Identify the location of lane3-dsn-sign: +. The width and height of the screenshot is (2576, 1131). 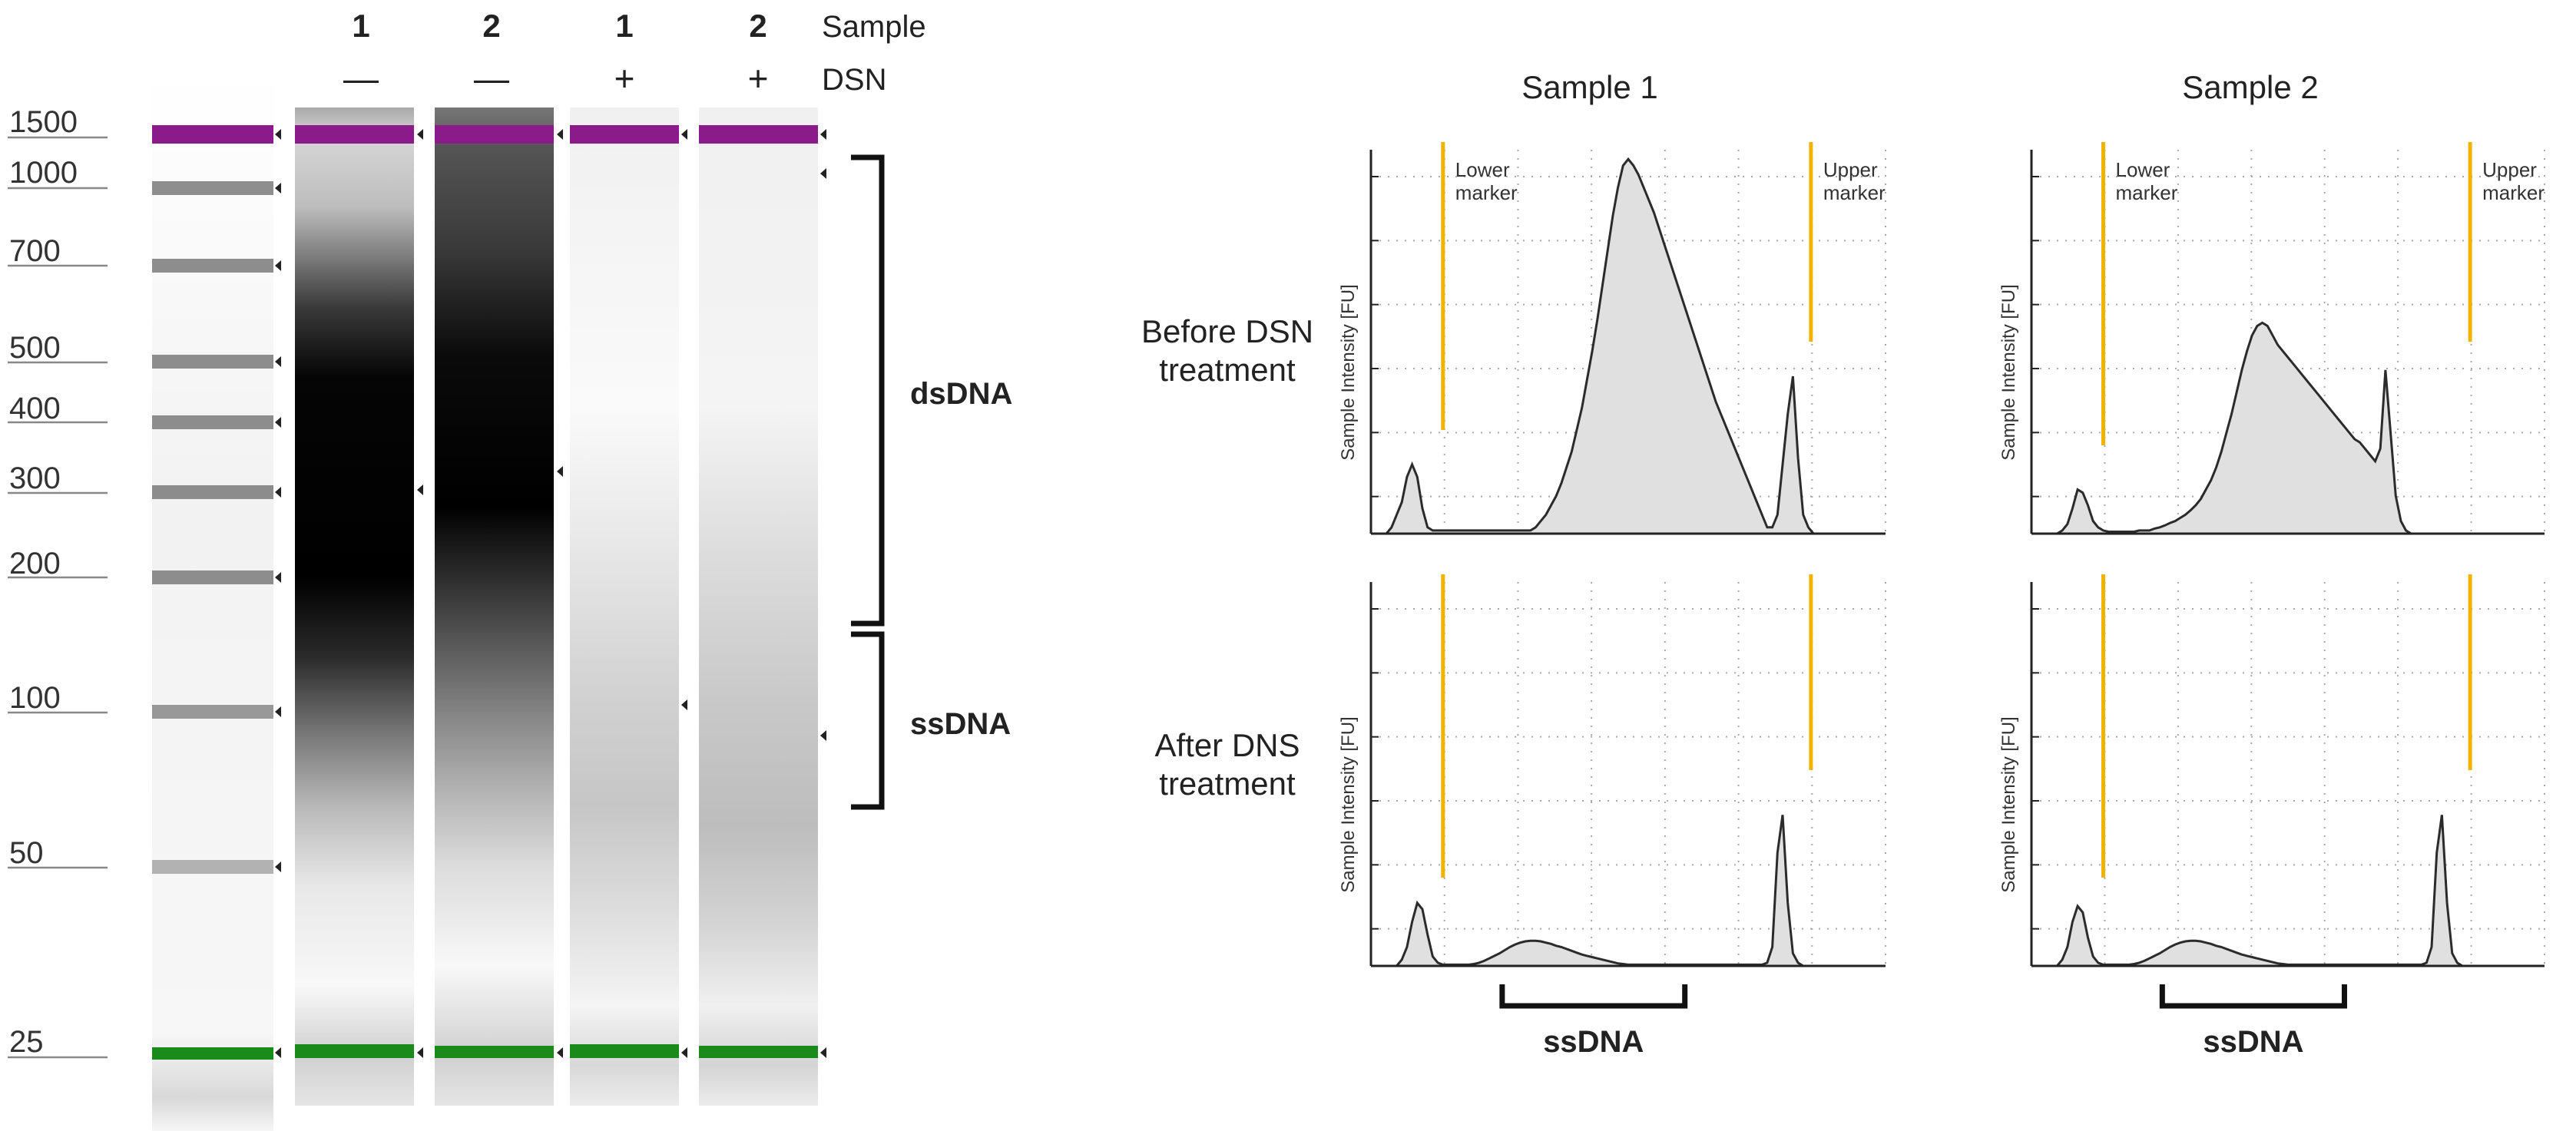
(625, 78).